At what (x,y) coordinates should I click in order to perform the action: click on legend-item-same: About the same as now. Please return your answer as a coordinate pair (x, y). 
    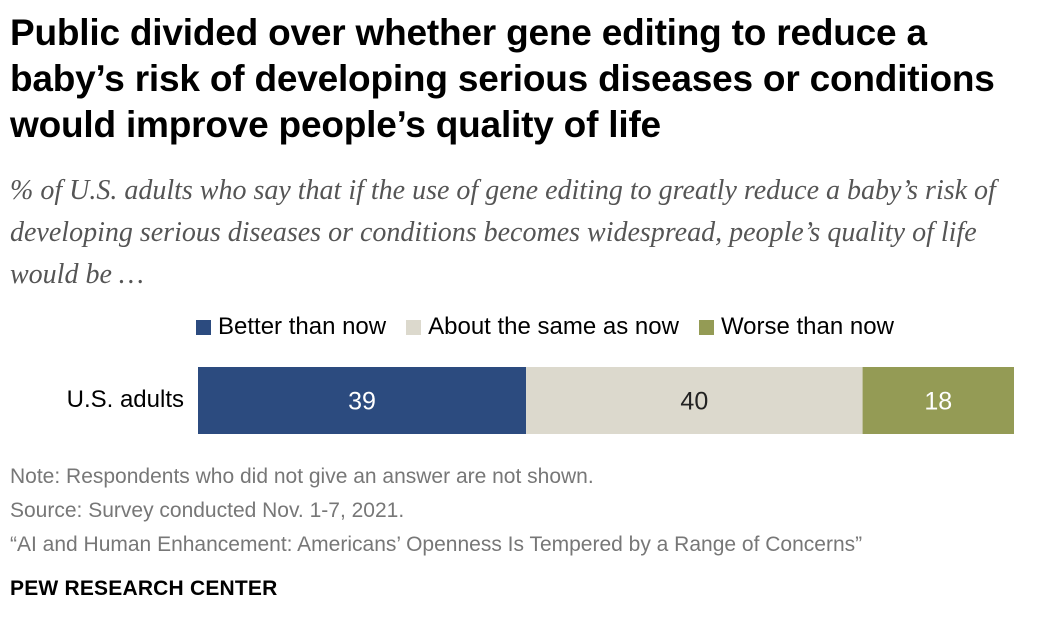
    Looking at the image, I should click on (542, 327).